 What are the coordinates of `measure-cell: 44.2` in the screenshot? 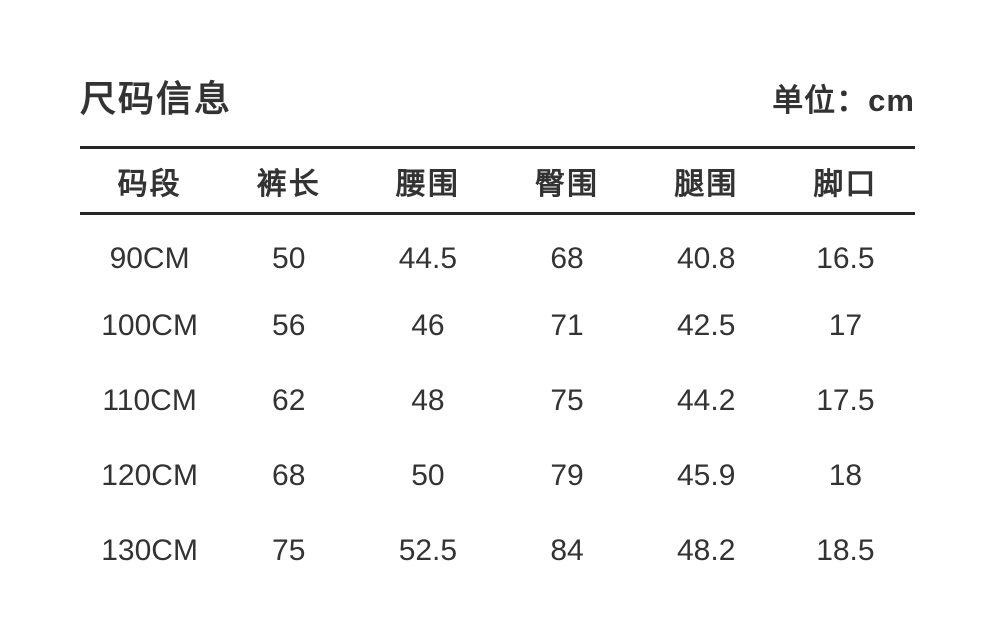 It's located at (706, 400).